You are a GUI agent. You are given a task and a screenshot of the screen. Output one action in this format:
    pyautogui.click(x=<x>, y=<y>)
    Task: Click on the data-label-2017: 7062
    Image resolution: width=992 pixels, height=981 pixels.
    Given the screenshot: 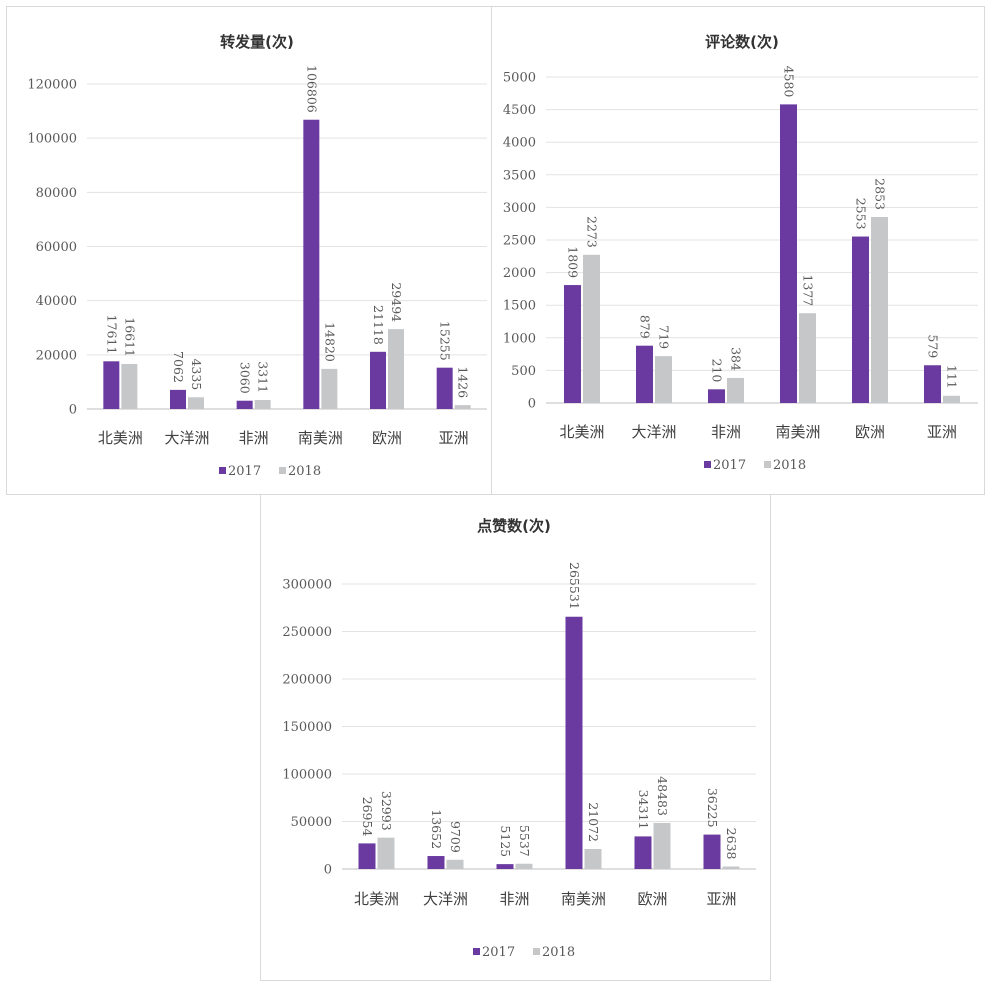 What is the action you would take?
    pyautogui.click(x=178, y=367)
    